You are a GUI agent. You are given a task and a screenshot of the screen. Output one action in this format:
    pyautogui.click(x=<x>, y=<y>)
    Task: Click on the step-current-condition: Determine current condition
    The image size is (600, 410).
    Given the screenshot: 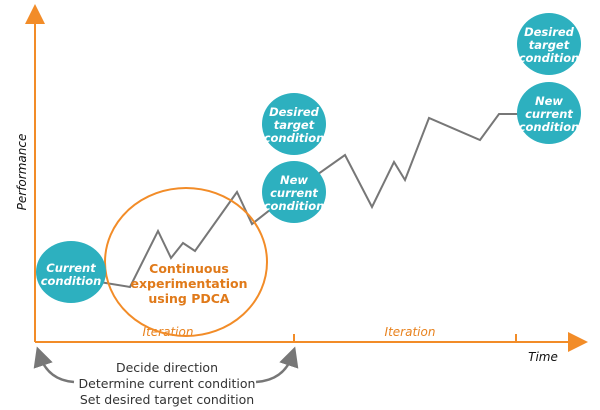 What is the action you would take?
    pyautogui.click(x=167, y=383)
    